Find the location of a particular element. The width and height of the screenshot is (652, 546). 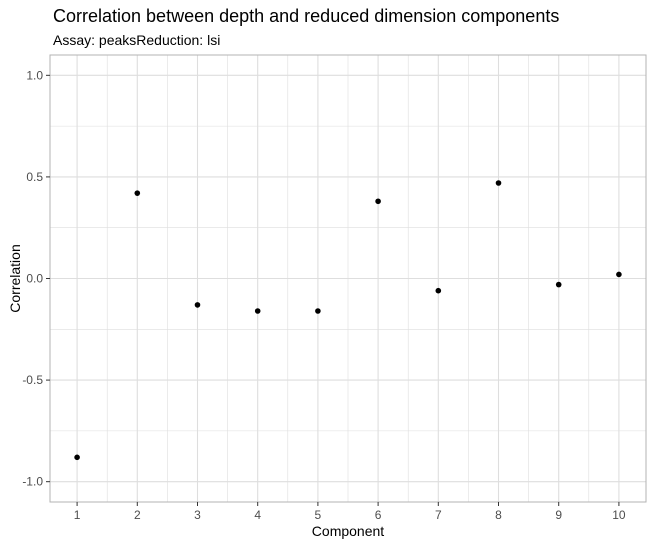

x-tick-label: 4 is located at coordinates (257, 515).